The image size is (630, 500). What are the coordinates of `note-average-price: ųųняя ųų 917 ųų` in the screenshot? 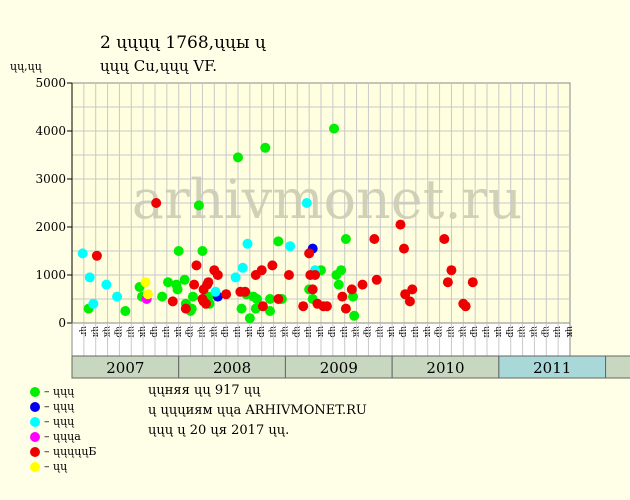 It's located at (204, 390).